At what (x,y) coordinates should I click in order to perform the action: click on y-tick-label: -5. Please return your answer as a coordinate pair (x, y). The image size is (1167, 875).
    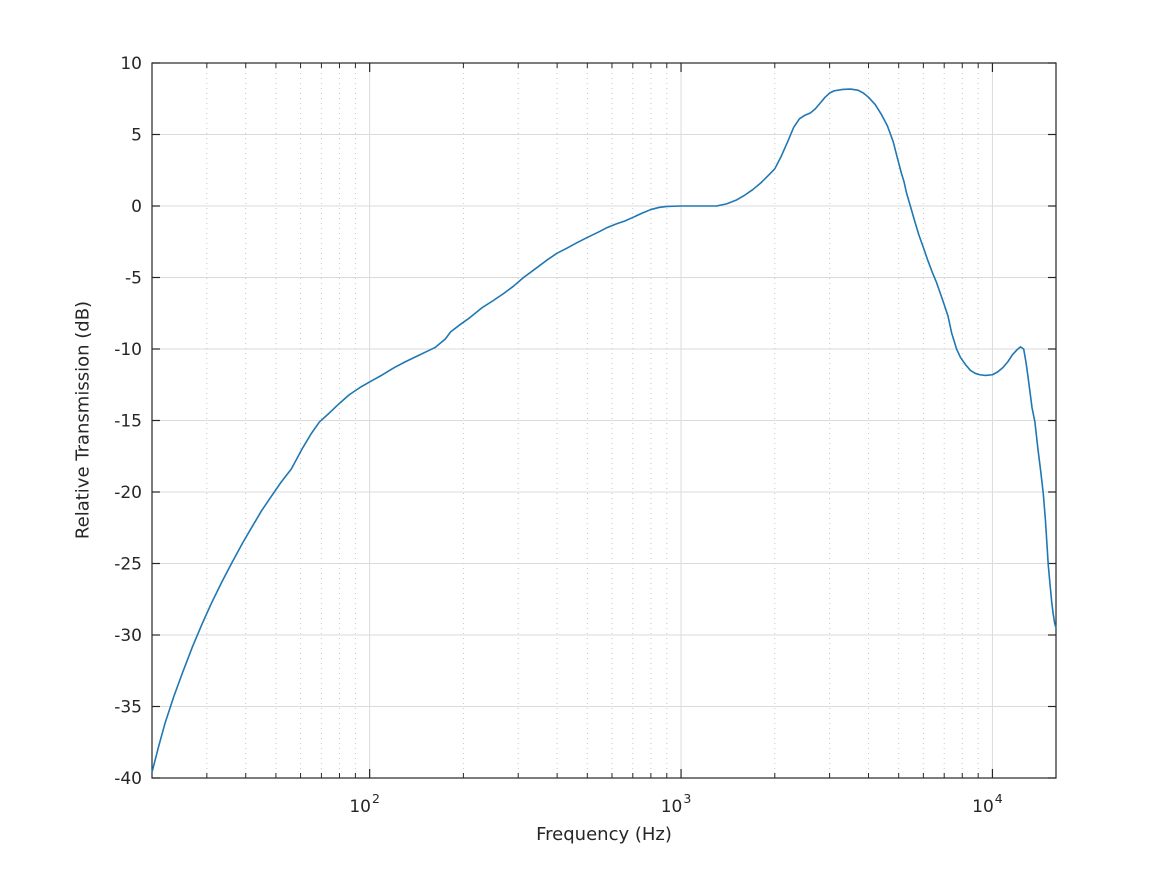
    Looking at the image, I should click on (133, 279).